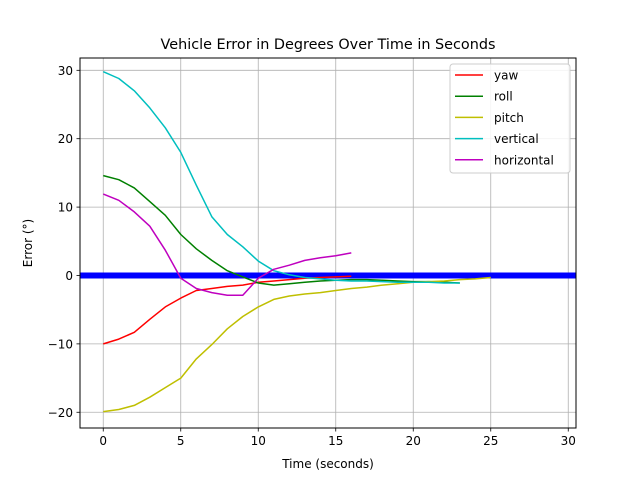  Describe the element at coordinates (227, 245) in the screenshot. I see `series-line-horizontal` at that location.